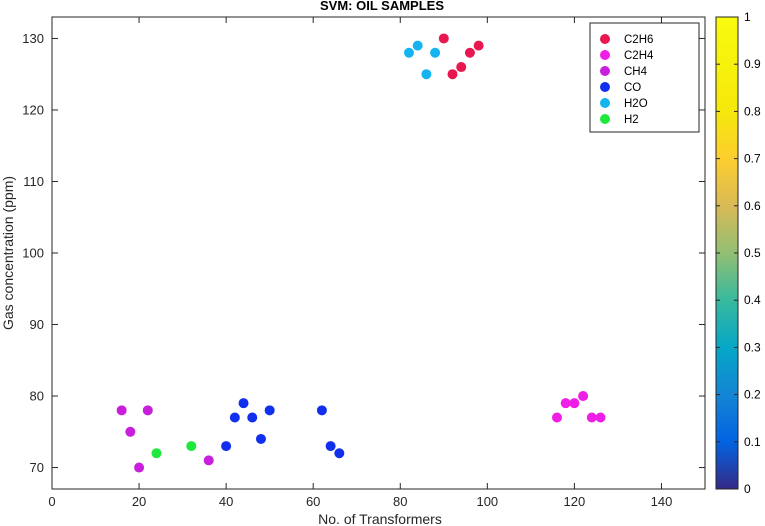  What do you see at coordinates (752, 253) in the screenshot?
I see `colorbar-tick-label: 0.5` at bounding box center [752, 253].